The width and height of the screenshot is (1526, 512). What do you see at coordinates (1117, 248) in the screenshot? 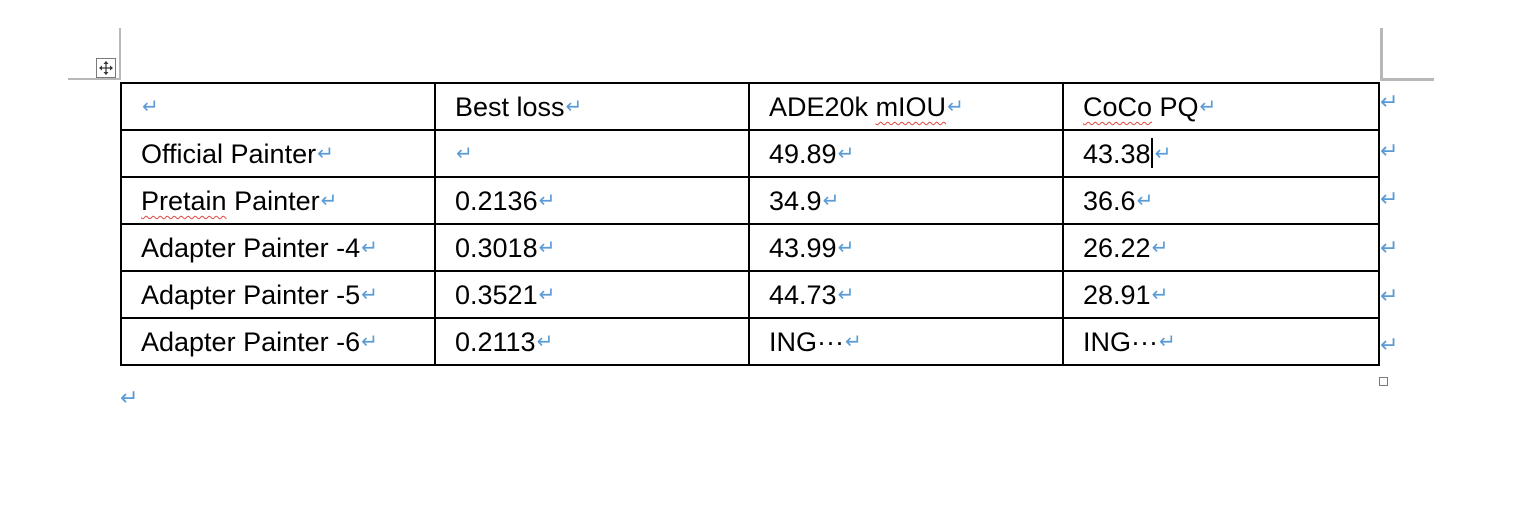
I see `cell-value: 26.22` at bounding box center [1117, 248].